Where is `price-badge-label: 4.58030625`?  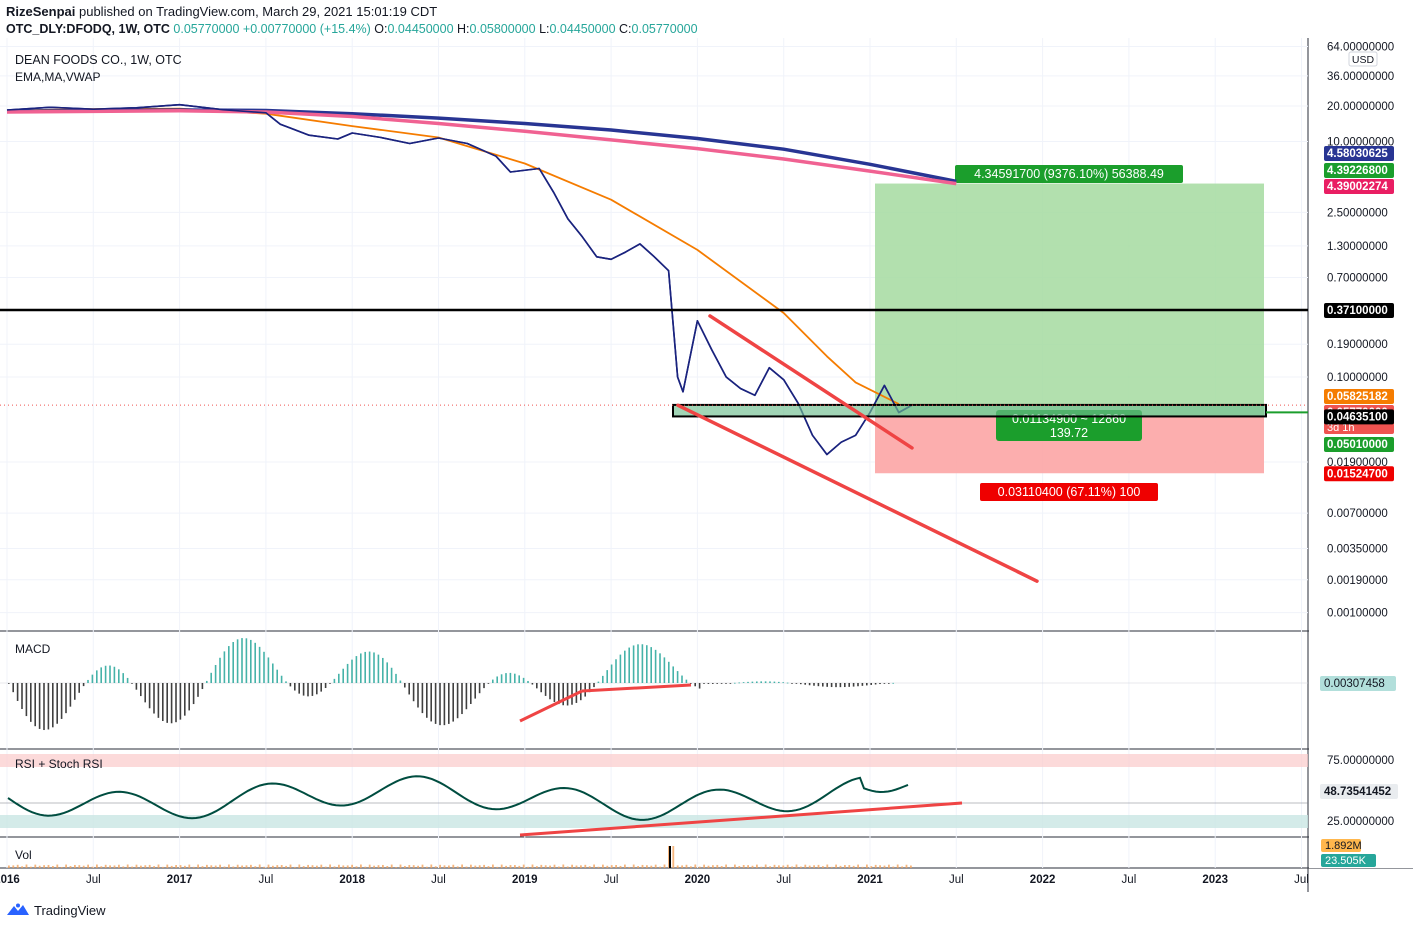
price-badge-label: 4.58030625 is located at coordinates (1357, 154).